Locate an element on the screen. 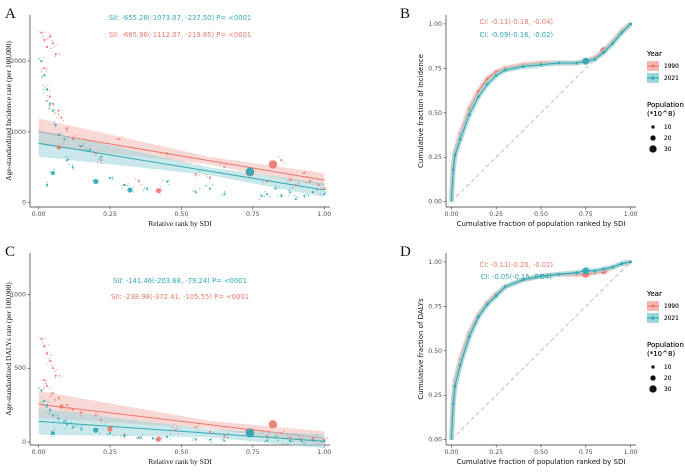  legend-label-1990: 1990 is located at coordinates (671, 307).